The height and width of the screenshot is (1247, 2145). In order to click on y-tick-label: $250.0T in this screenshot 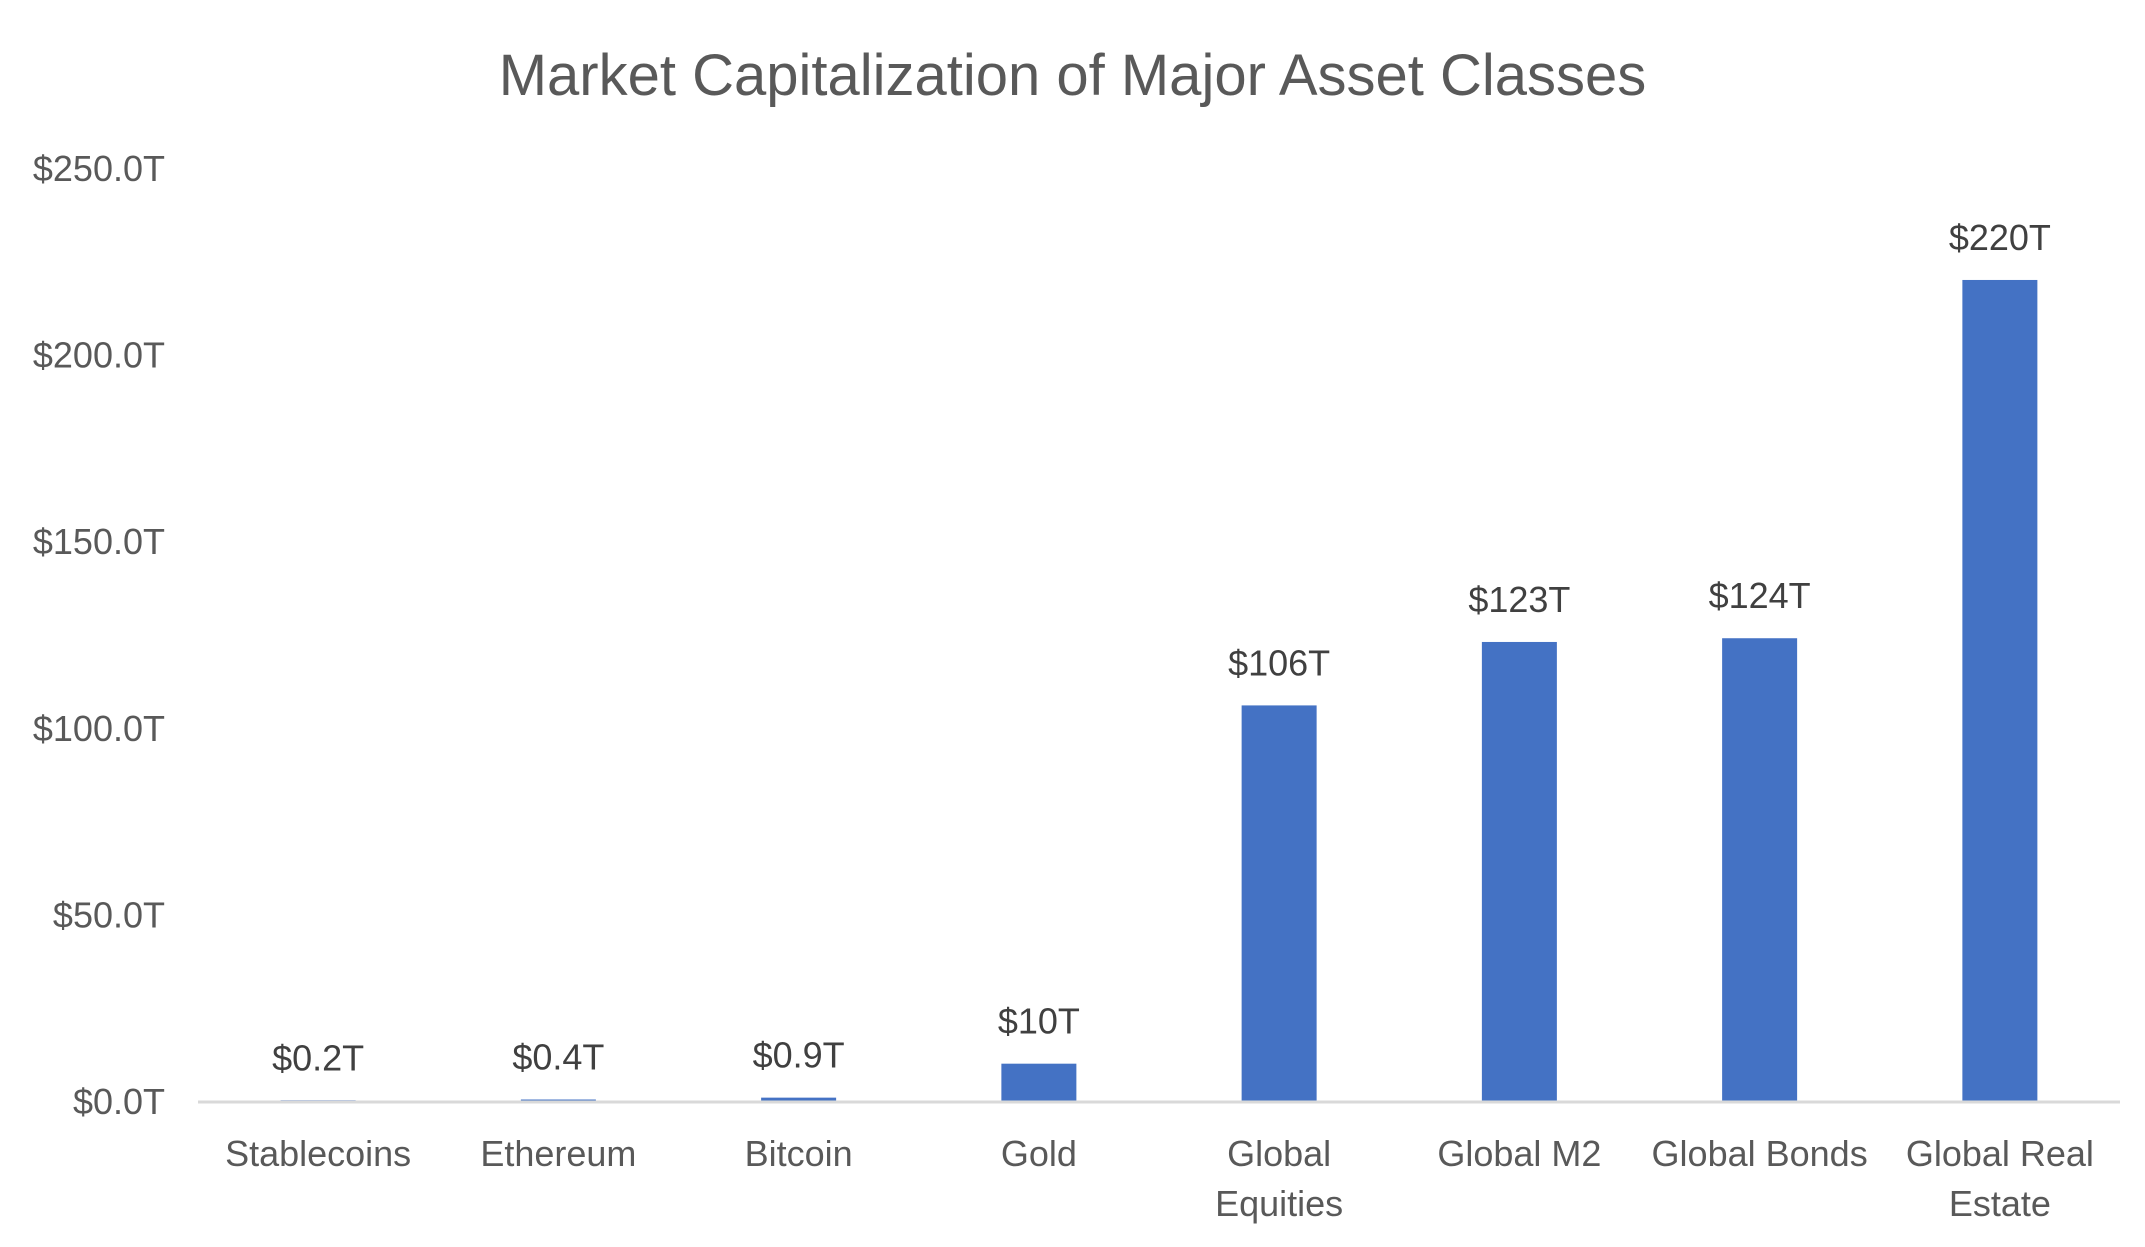, I will do `click(99, 168)`.